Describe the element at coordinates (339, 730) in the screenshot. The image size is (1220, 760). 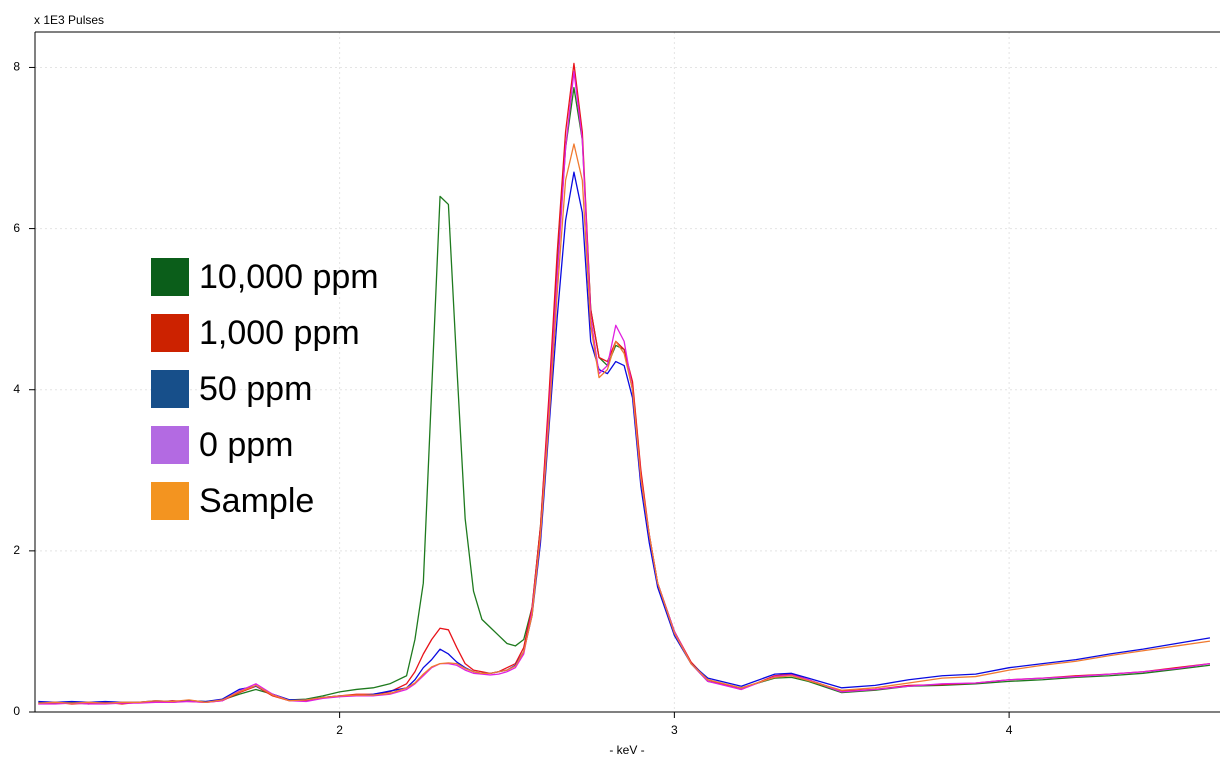
I see `x-tick-label: 2` at that location.